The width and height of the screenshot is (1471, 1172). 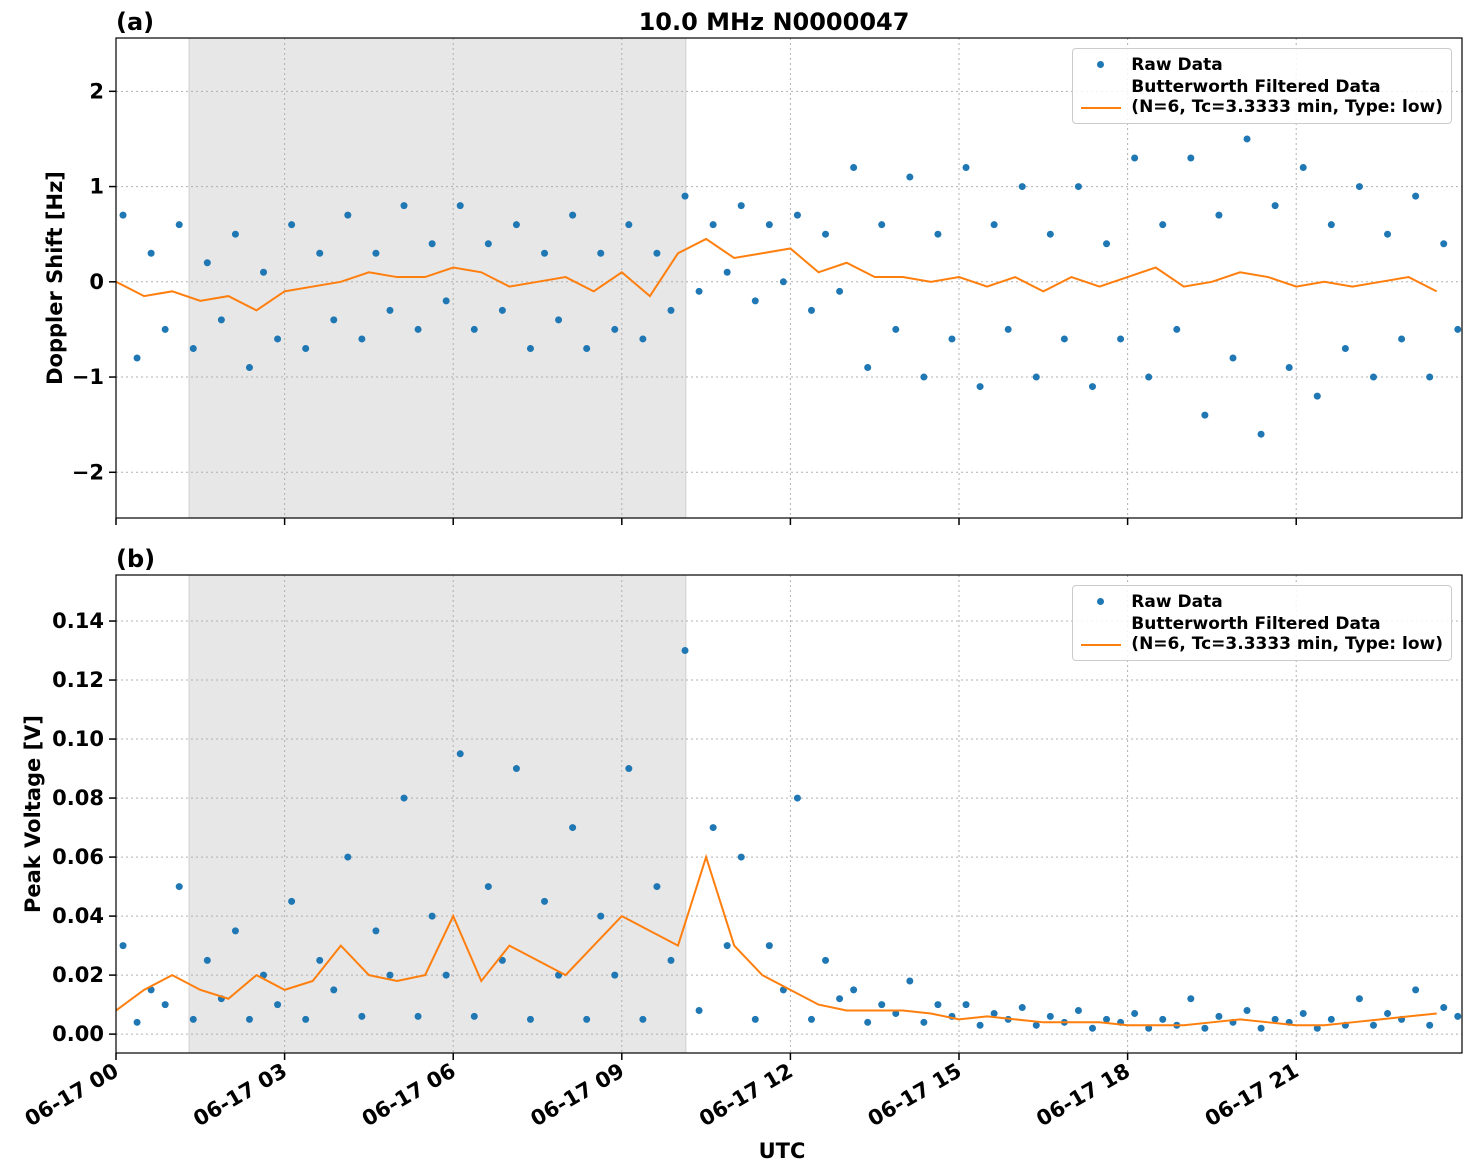 I want to click on chart-title: 10.0 MHz N0000047, so click(x=774, y=22).